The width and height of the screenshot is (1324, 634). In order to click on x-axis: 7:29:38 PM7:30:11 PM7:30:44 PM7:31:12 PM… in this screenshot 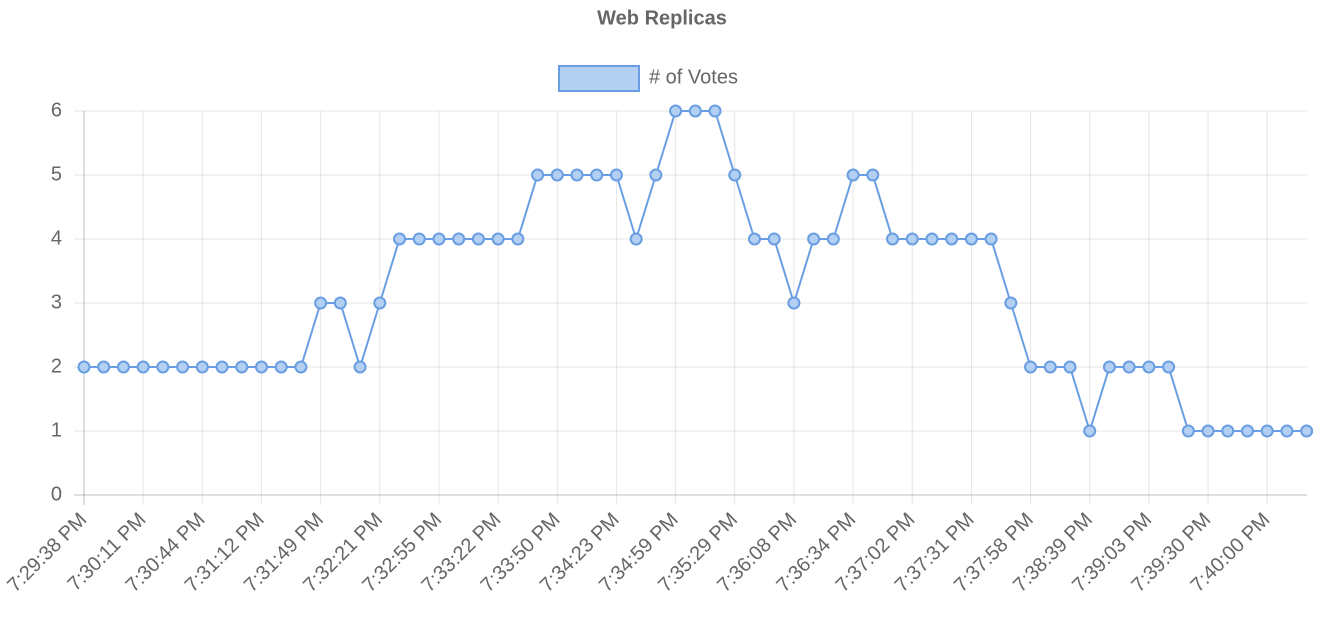, I will do `click(638, 553)`.